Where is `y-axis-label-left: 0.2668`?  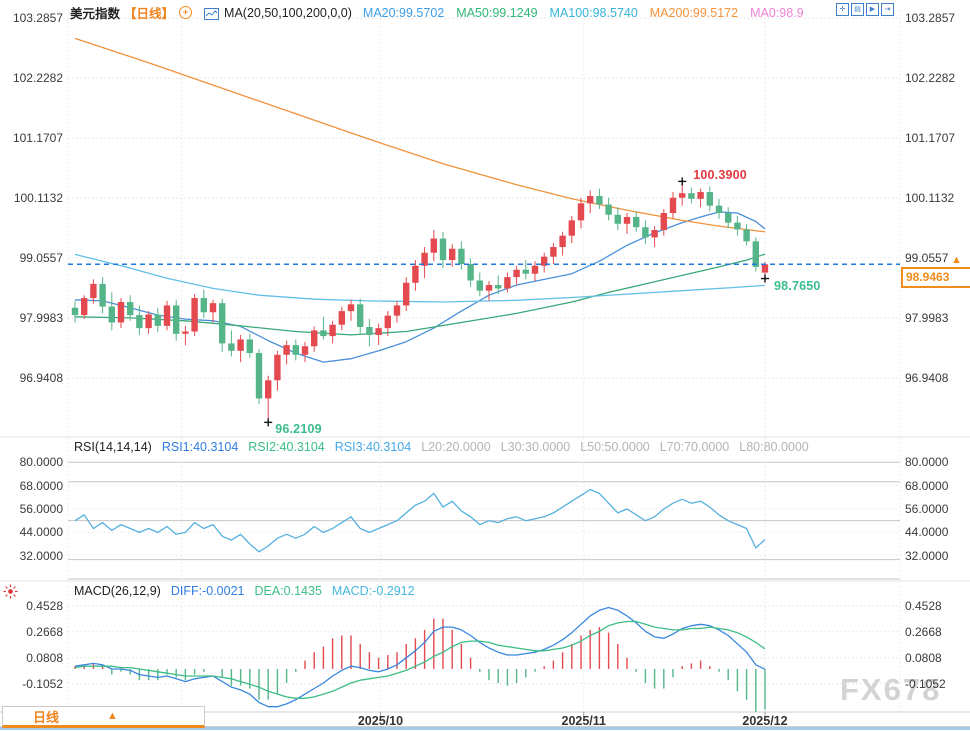 y-axis-label-left: 0.2668 is located at coordinates (44, 631).